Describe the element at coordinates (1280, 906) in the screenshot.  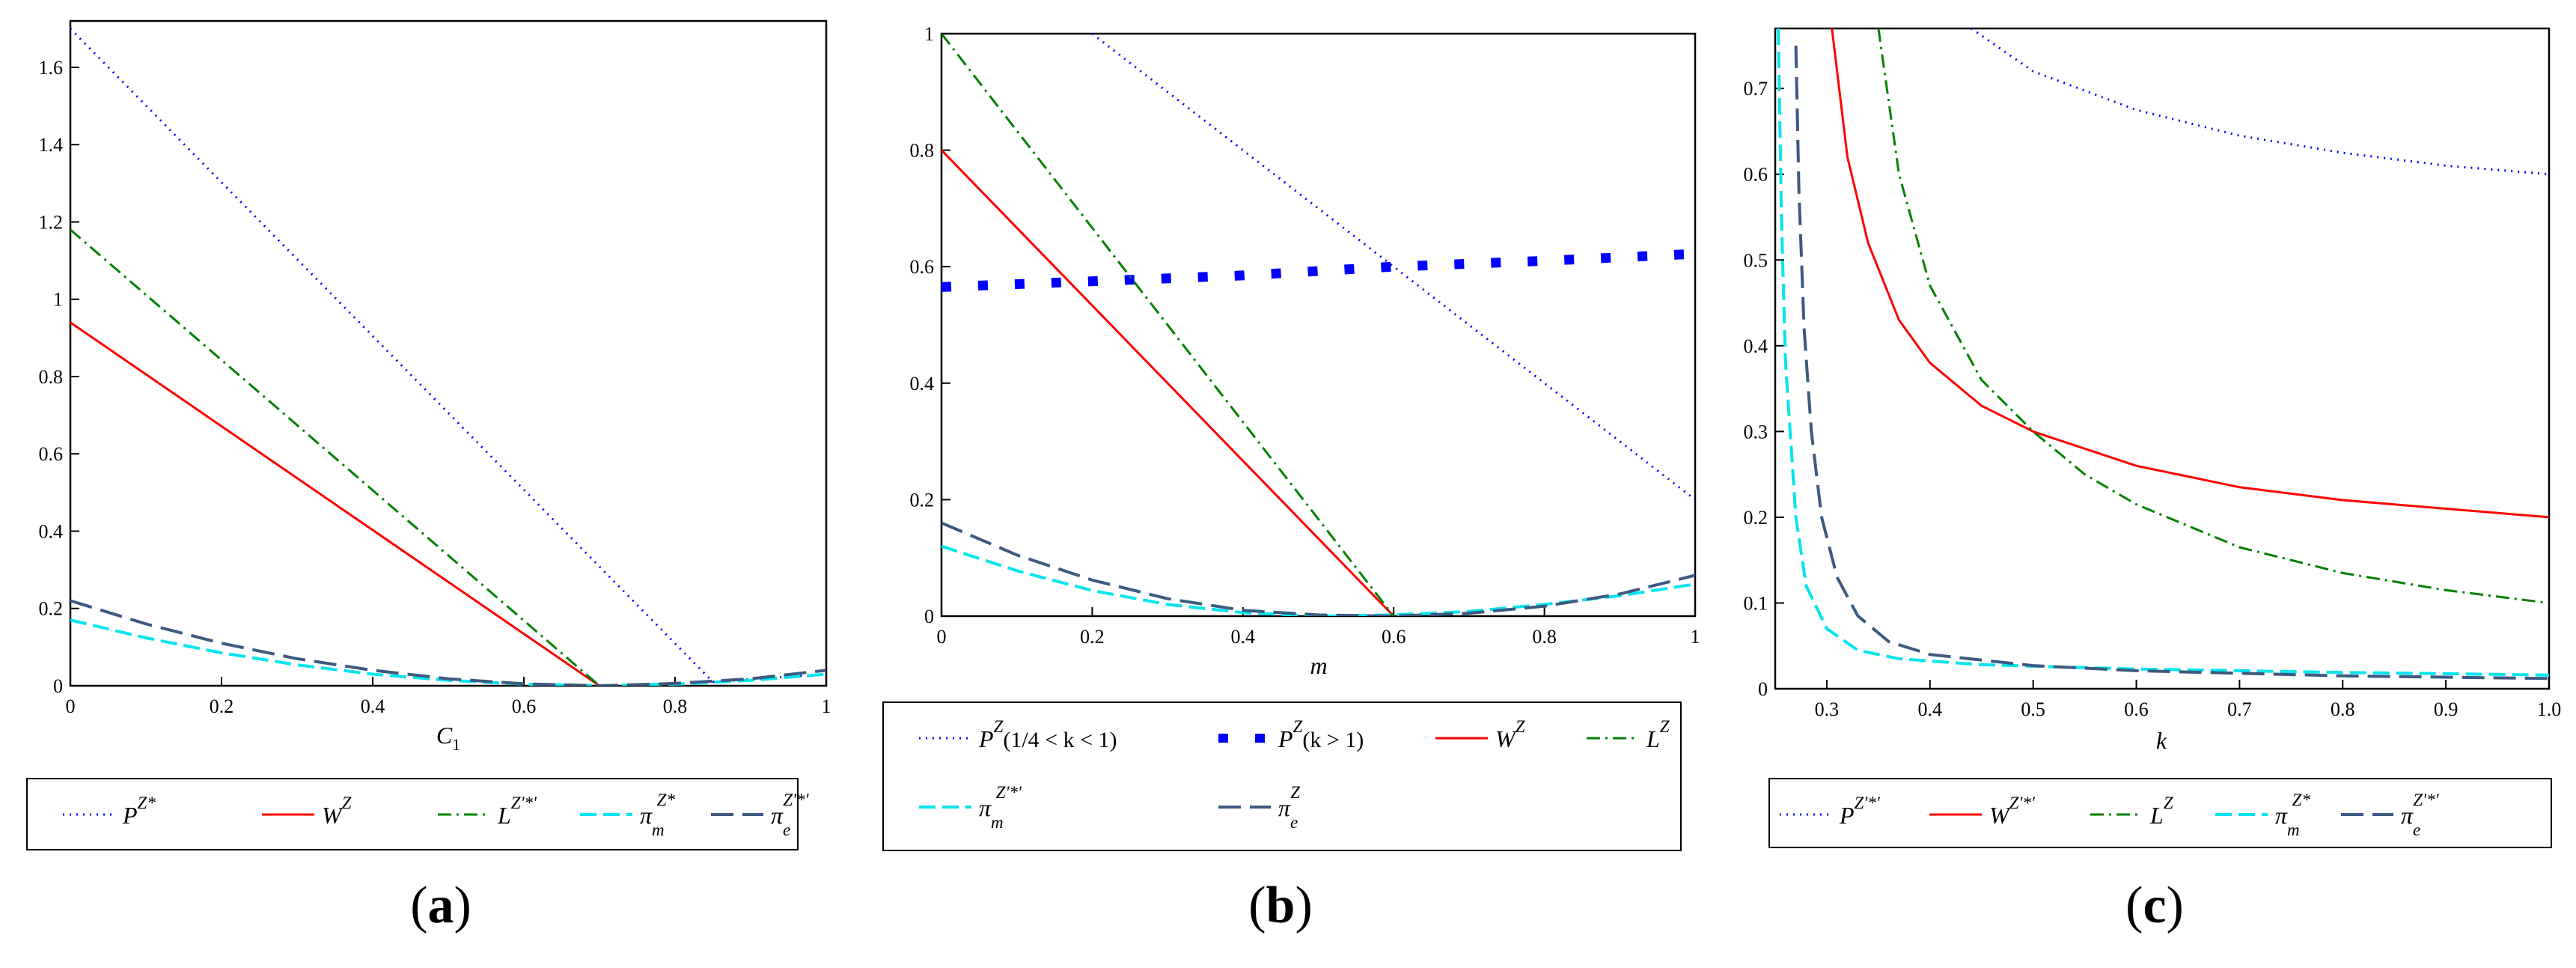
I see `panel-label: (b)` at that location.